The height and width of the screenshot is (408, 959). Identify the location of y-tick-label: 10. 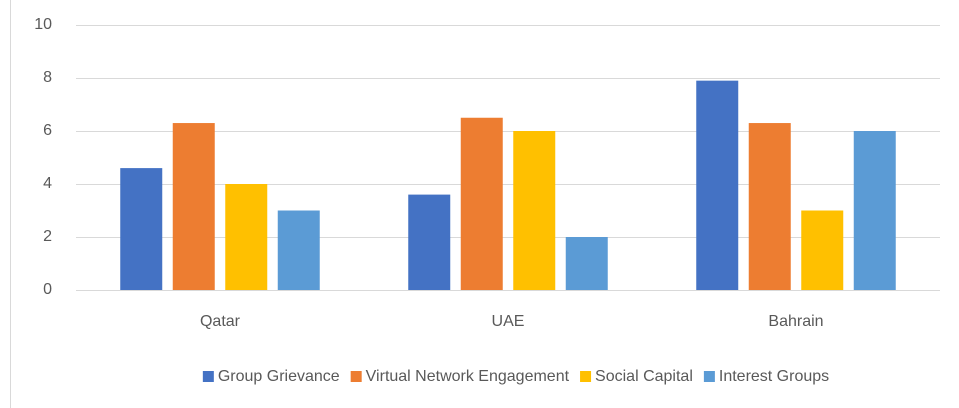
(43, 24).